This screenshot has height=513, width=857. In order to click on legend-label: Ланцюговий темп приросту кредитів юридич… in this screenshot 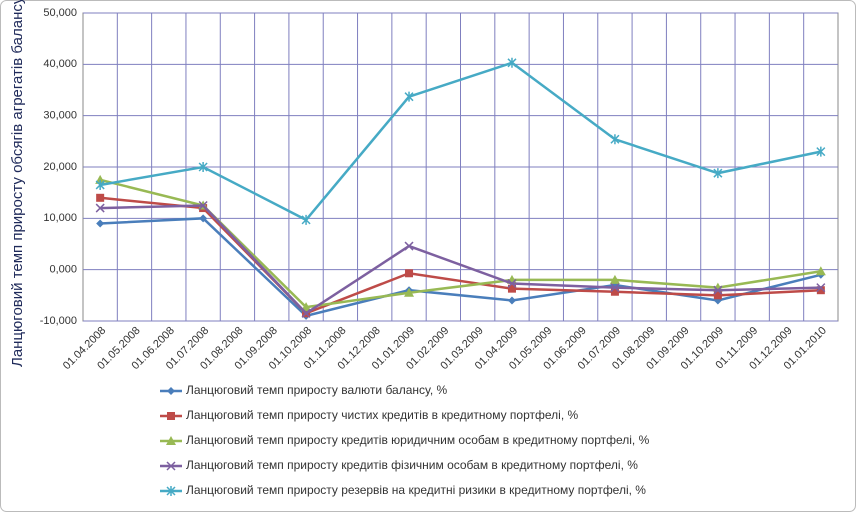, I will do `click(418, 440)`.